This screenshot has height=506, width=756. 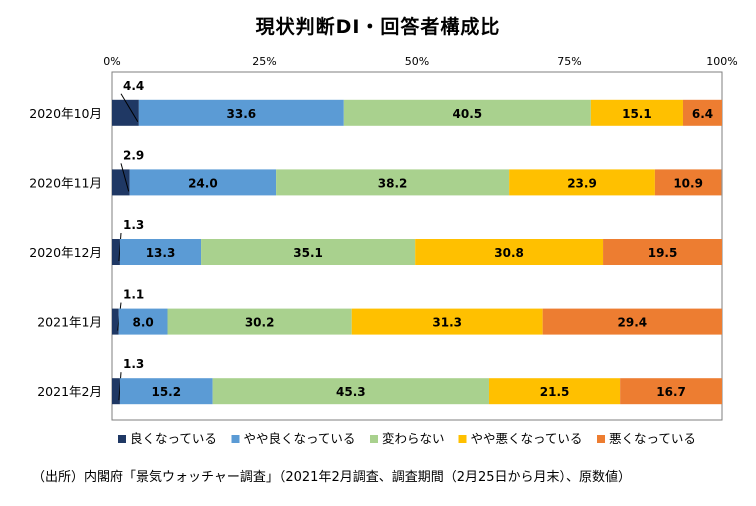 I want to click on data-label: 31.3, so click(x=447, y=323).